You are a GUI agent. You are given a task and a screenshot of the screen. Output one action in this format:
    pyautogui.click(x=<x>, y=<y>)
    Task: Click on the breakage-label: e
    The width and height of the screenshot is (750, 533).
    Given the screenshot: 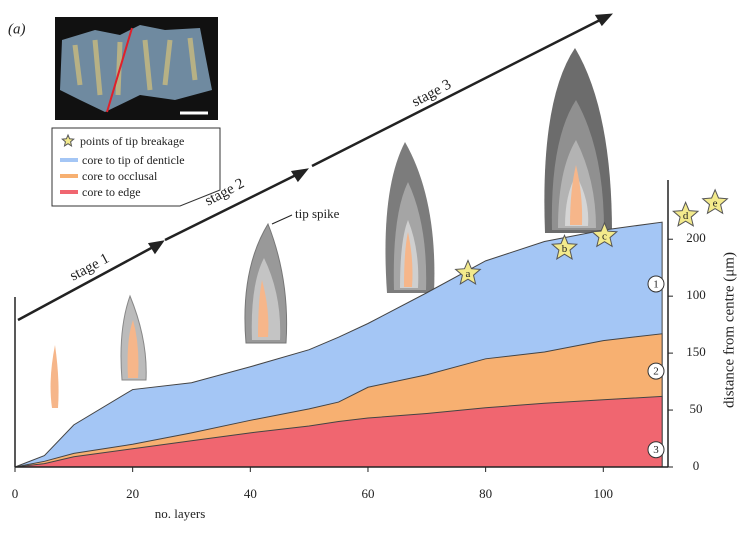 What is the action you would take?
    pyautogui.click(x=715, y=203)
    